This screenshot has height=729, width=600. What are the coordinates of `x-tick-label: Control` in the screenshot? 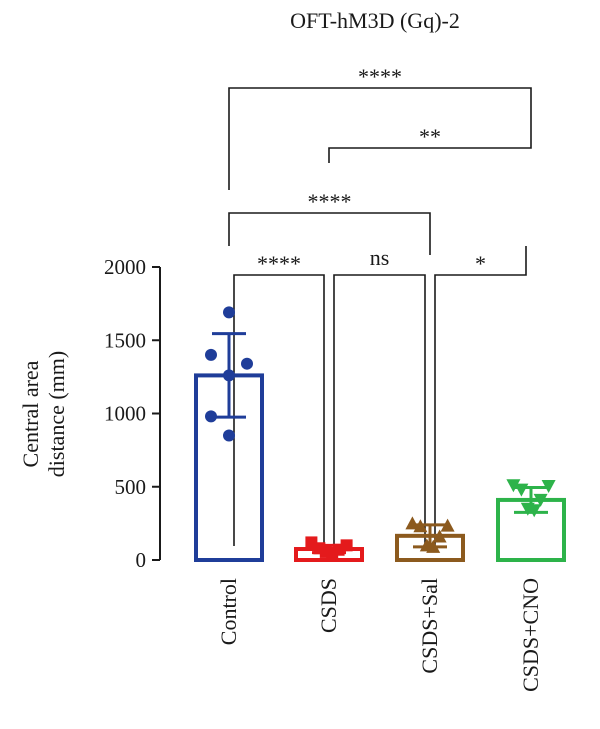 It's located at (228, 611).